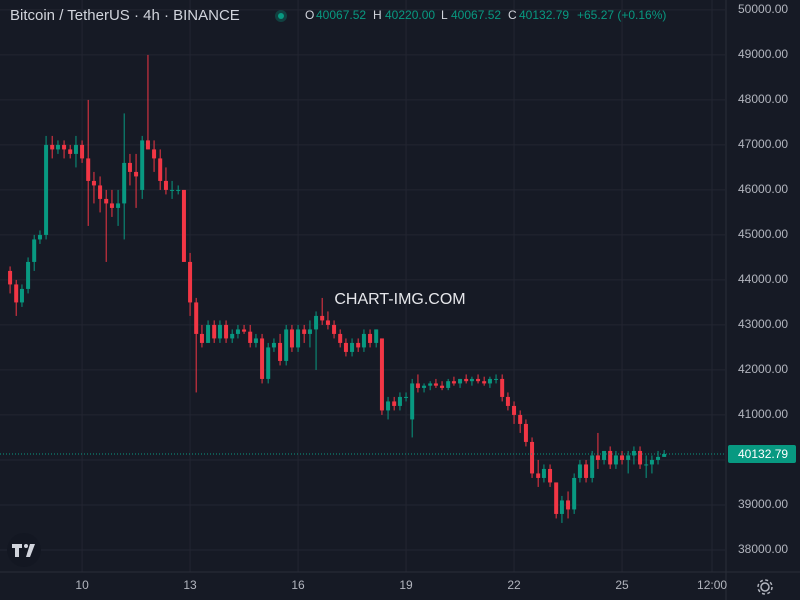 Image resolution: width=800 pixels, height=600 pixels. Describe the element at coordinates (190, 585) in the screenshot. I see `x-tick-label: 13` at that location.